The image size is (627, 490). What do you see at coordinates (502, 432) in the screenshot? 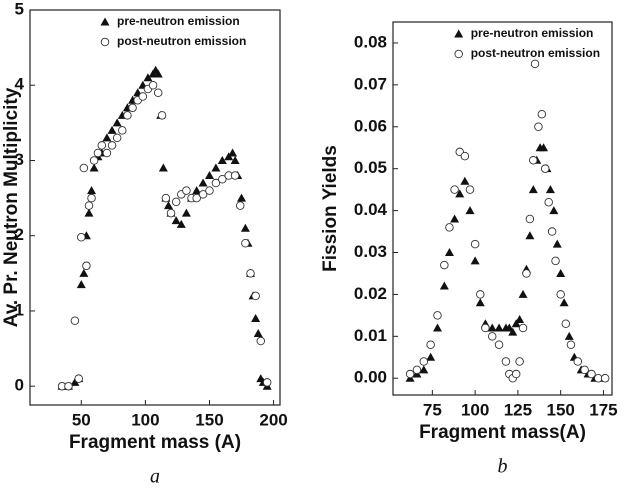
I see `x-axis-label: Fragment mass(A)` at bounding box center [502, 432].